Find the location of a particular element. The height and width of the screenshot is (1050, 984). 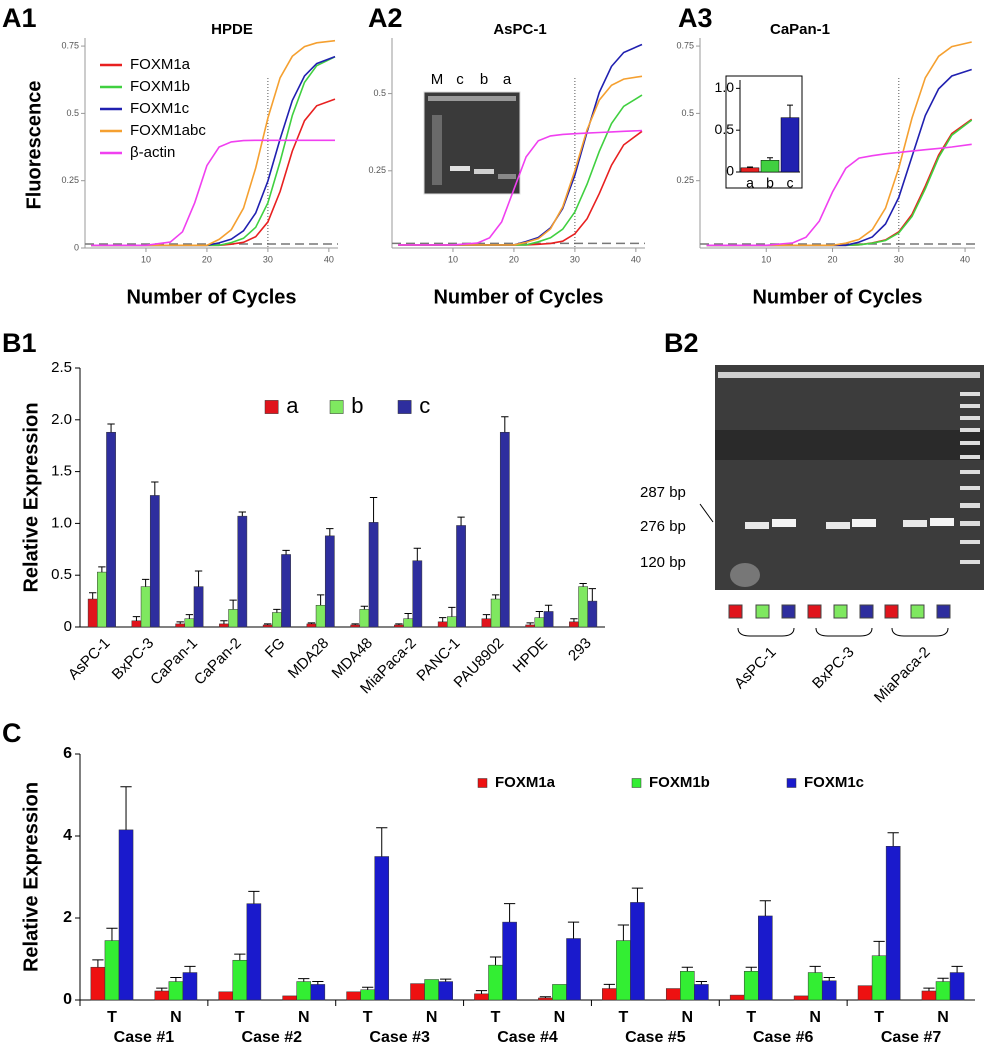

y-tick-label: 0.5 is located at coordinates (379, 93).